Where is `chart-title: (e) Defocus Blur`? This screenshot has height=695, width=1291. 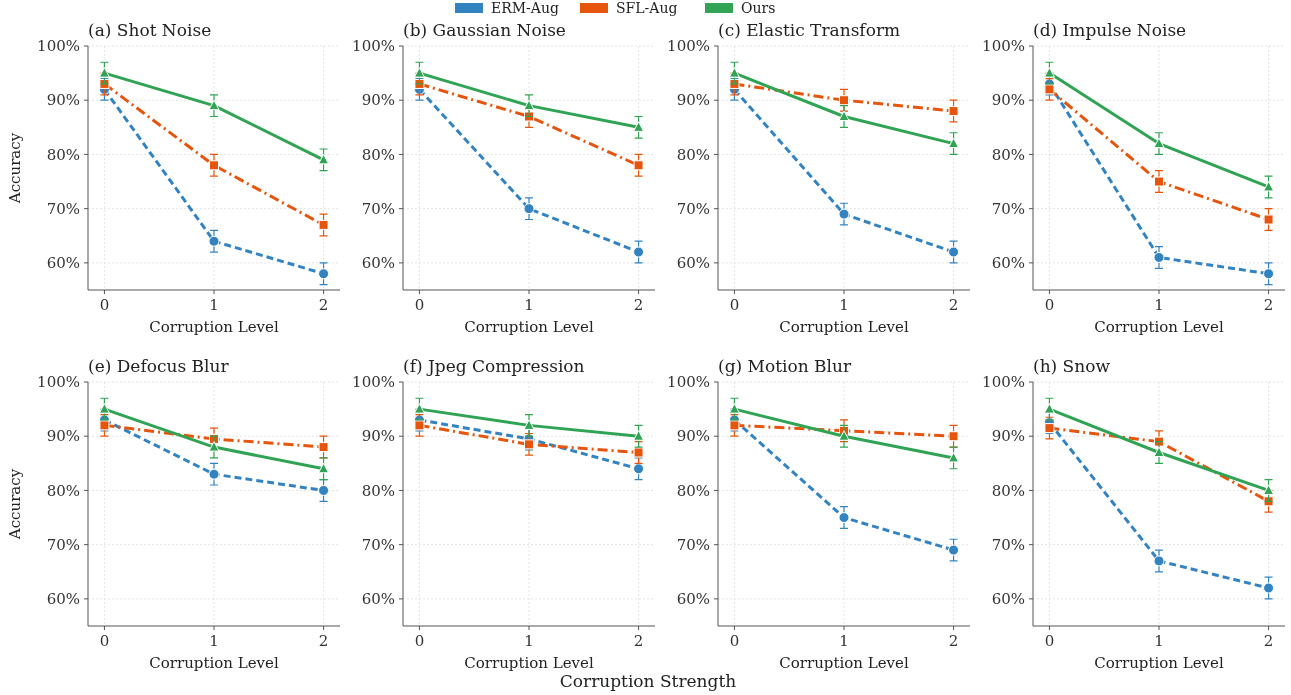 chart-title: (e) Defocus Blur is located at coordinates (159, 366).